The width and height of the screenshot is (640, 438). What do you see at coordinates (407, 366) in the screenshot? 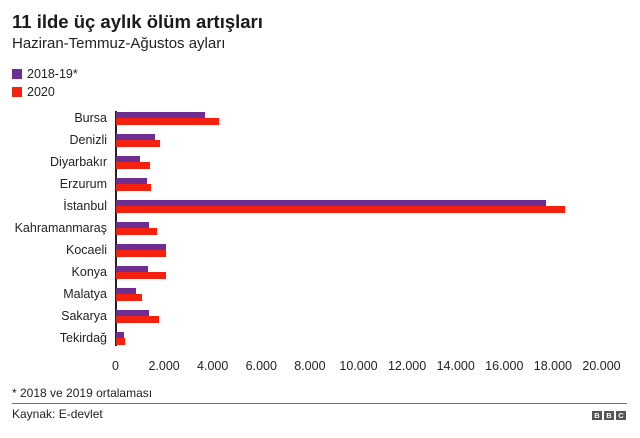
I see `x-tick-label: 12.000` at bounding box center [407, 366].